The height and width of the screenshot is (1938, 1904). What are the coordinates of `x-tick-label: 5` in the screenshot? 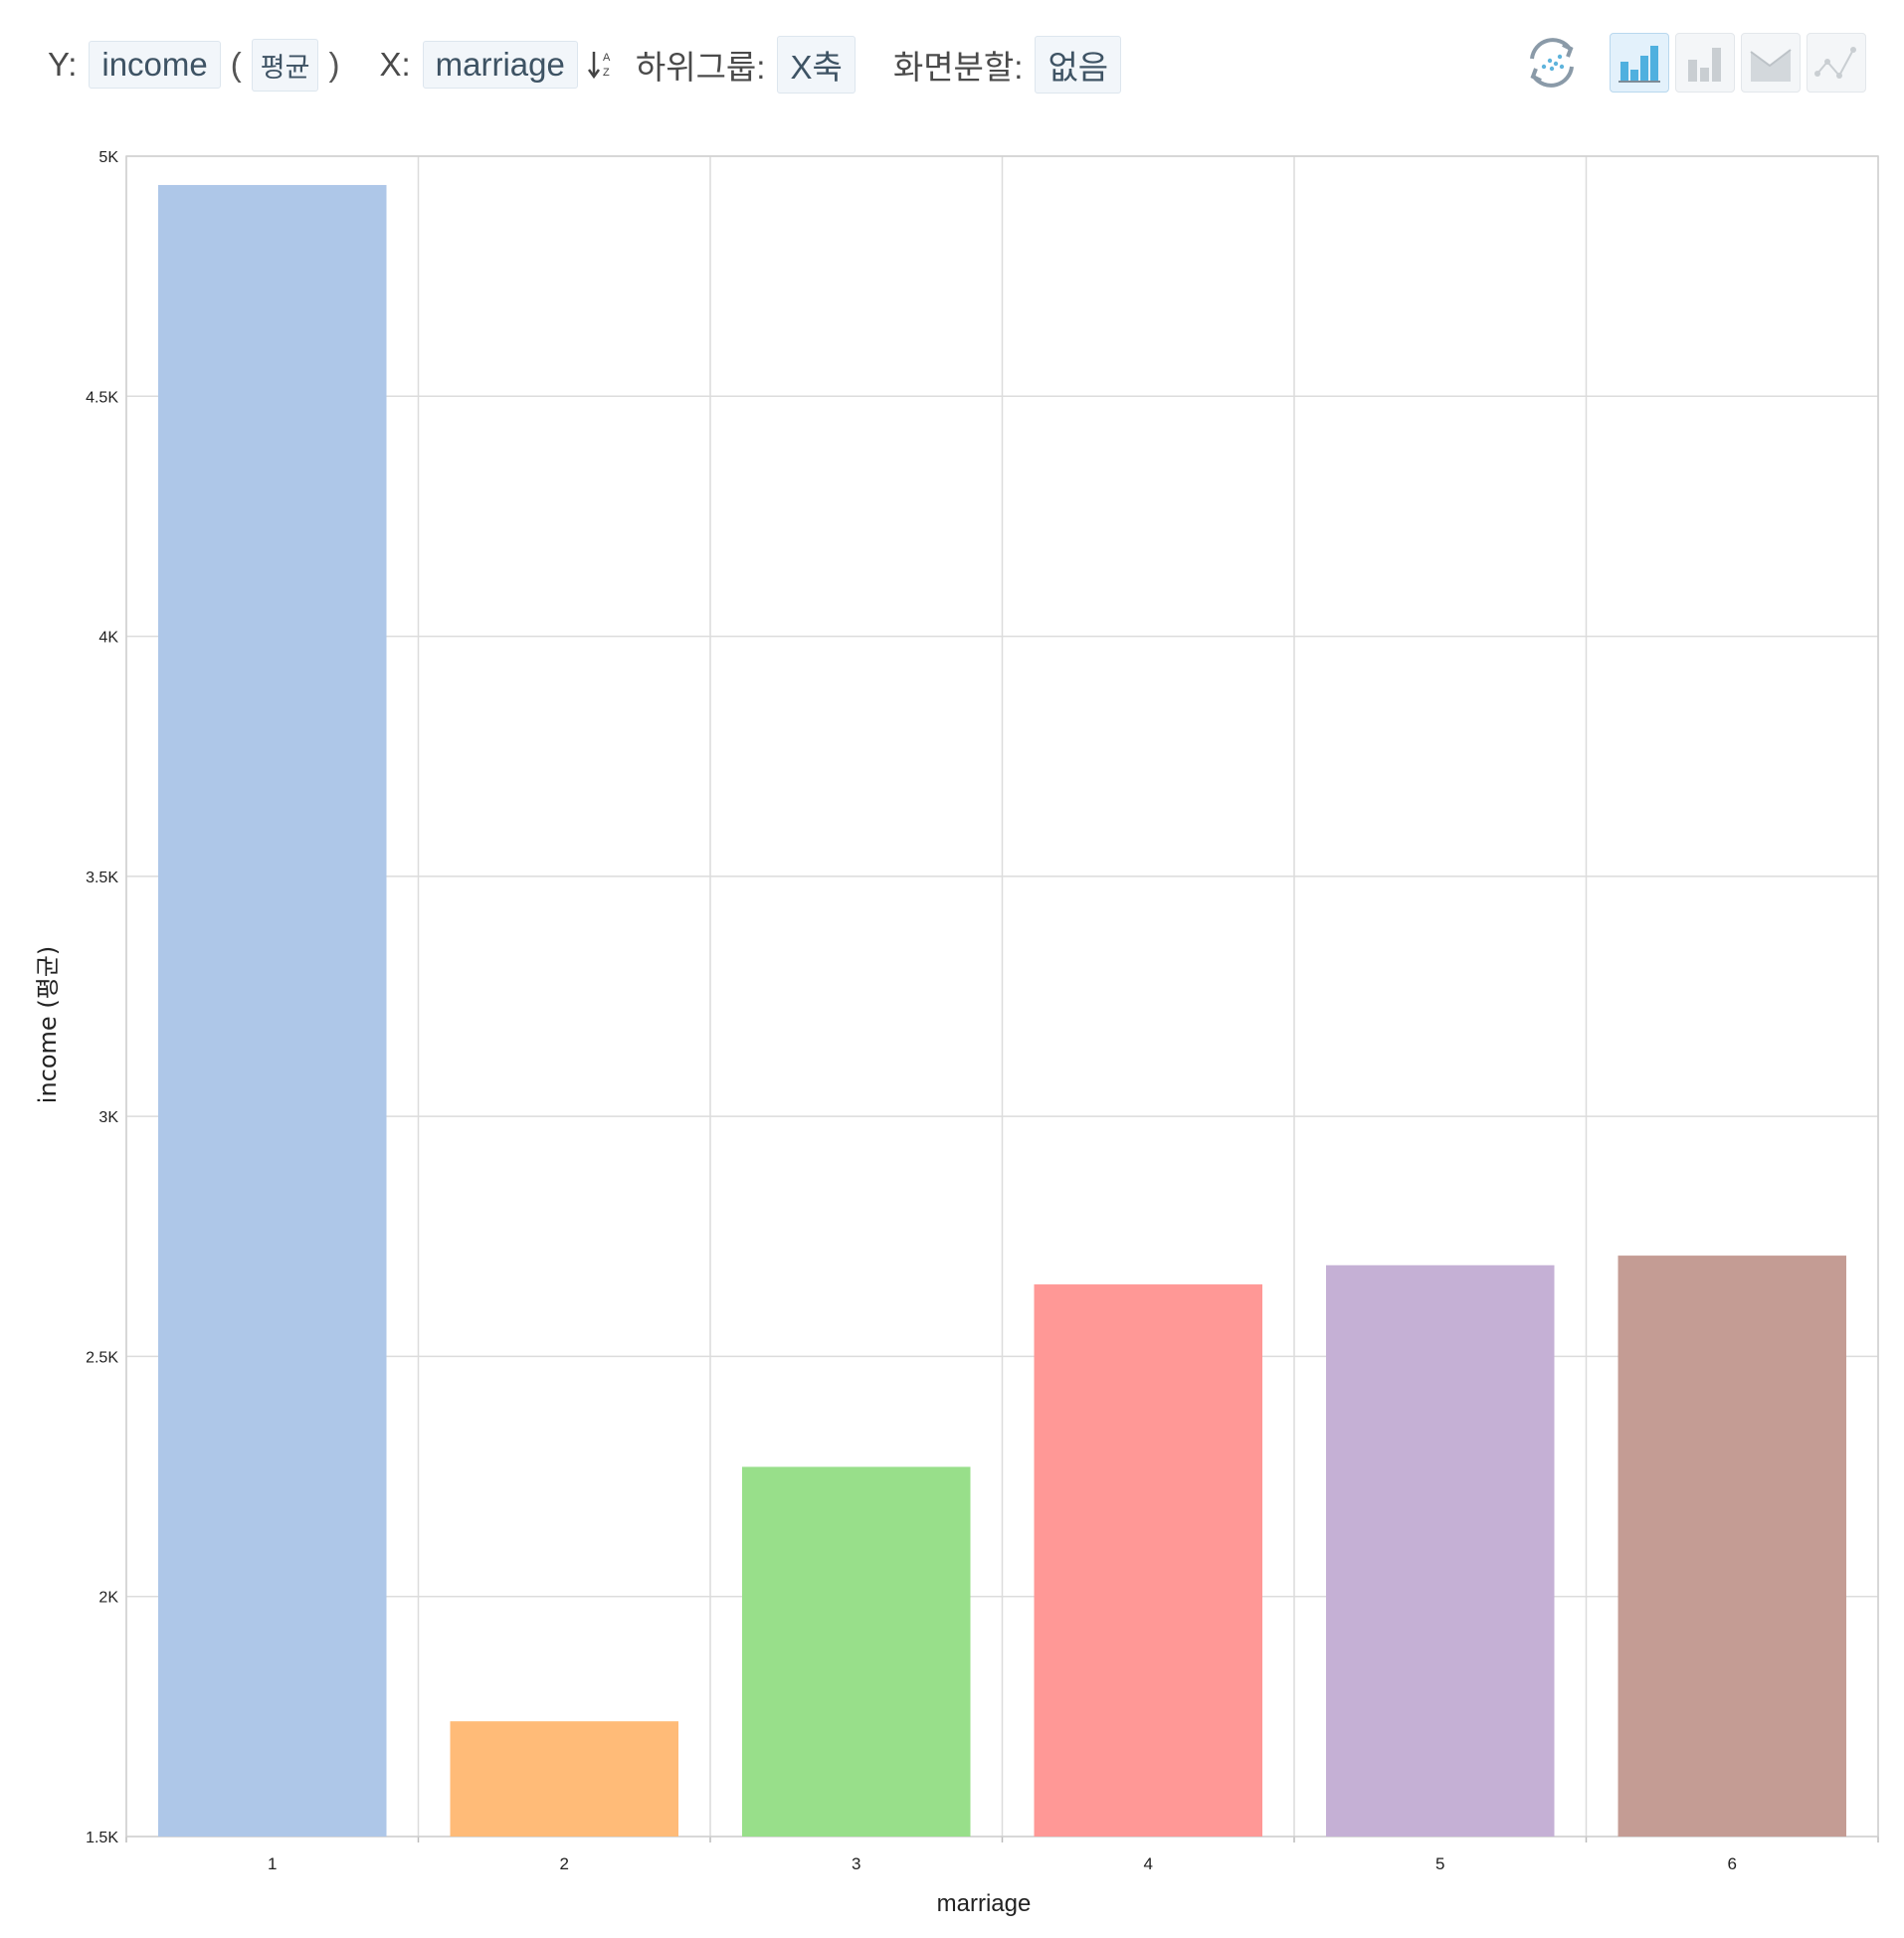 It's located at (1439, 1863).